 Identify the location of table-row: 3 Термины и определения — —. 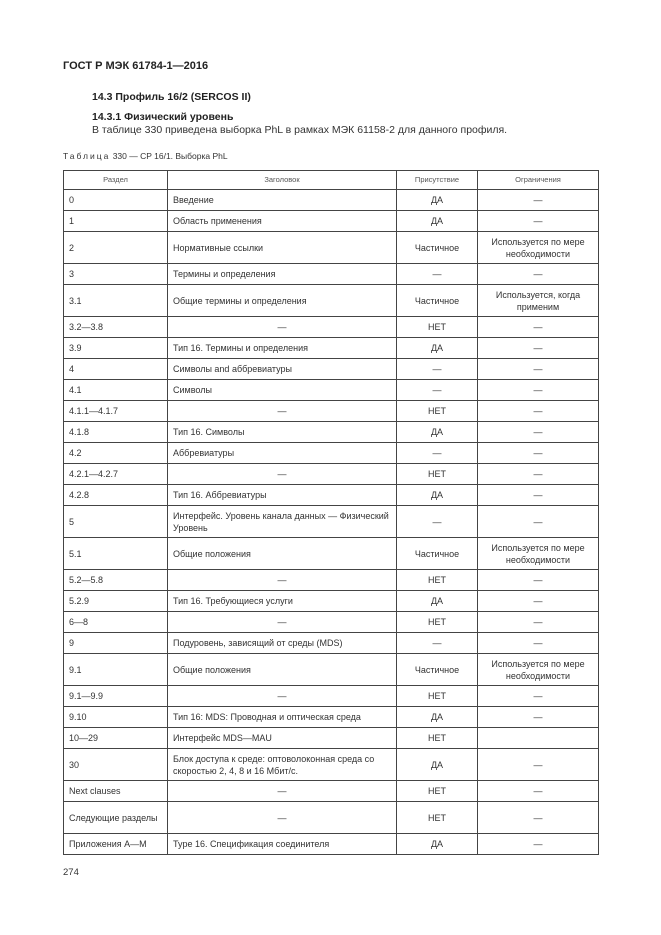
(331, 274).